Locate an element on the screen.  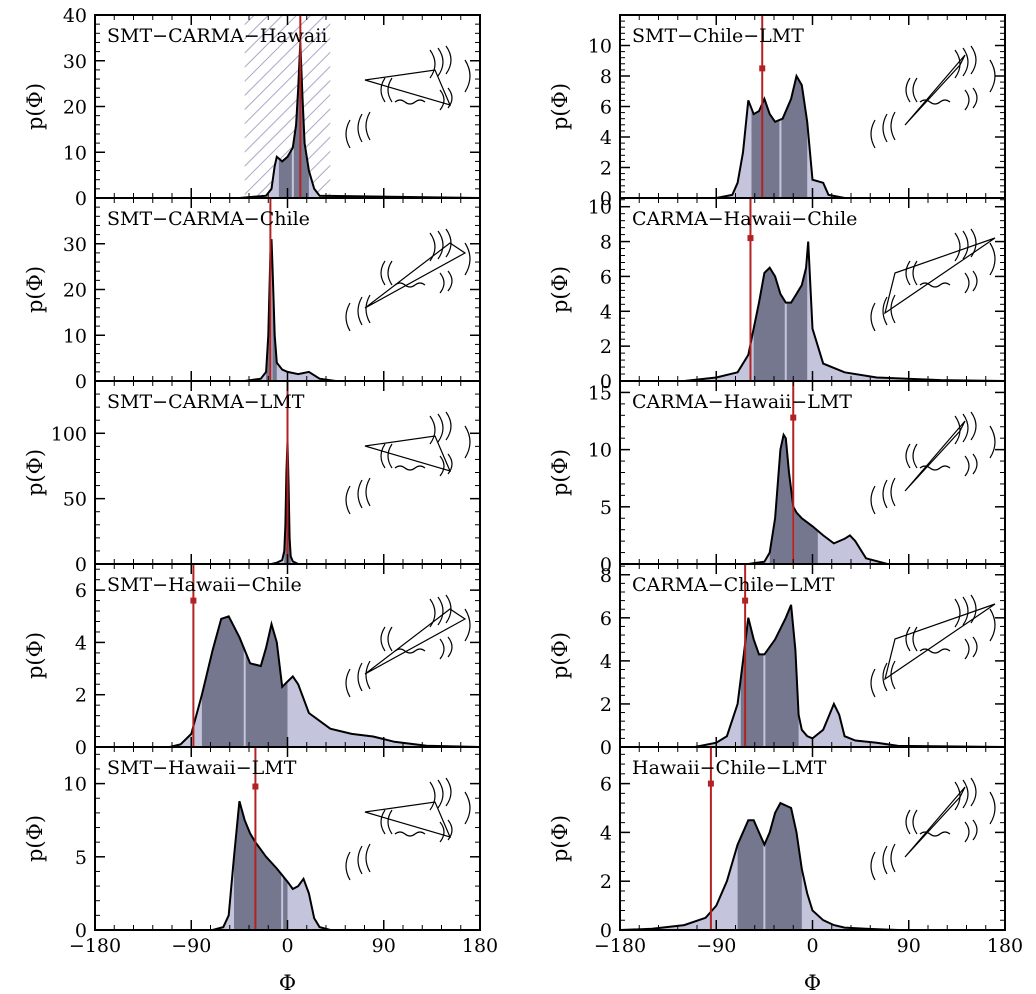
panel-8: 0 2 4 6 8 p(Φ) CARMA−Chile−LMT is located at coordinates (777, 661).